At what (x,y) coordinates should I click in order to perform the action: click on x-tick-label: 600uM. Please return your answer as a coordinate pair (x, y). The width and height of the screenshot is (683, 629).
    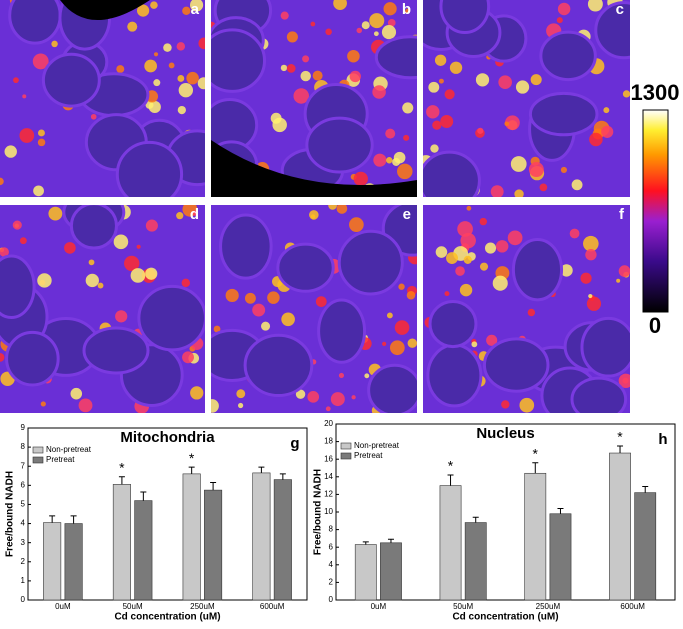
    Looking at the image, I should click on (272, 606).